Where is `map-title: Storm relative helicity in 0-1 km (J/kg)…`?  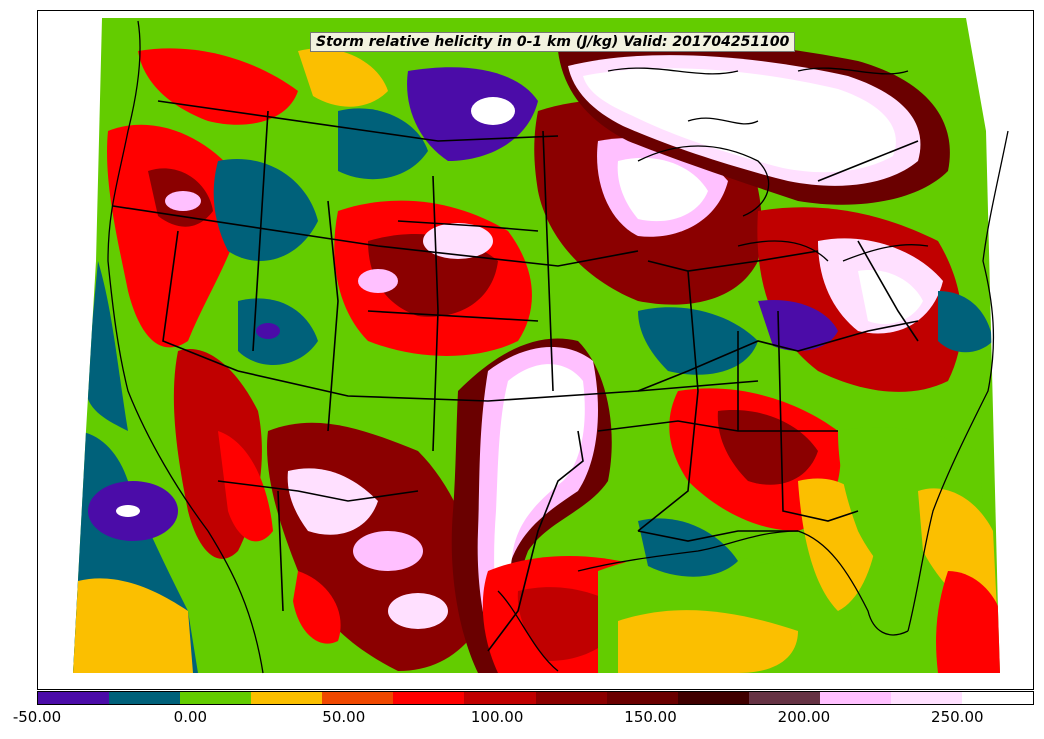
map-title: Storm relative helicity in 0-1 km (J/kg)… is located at coordinates (553, 42).